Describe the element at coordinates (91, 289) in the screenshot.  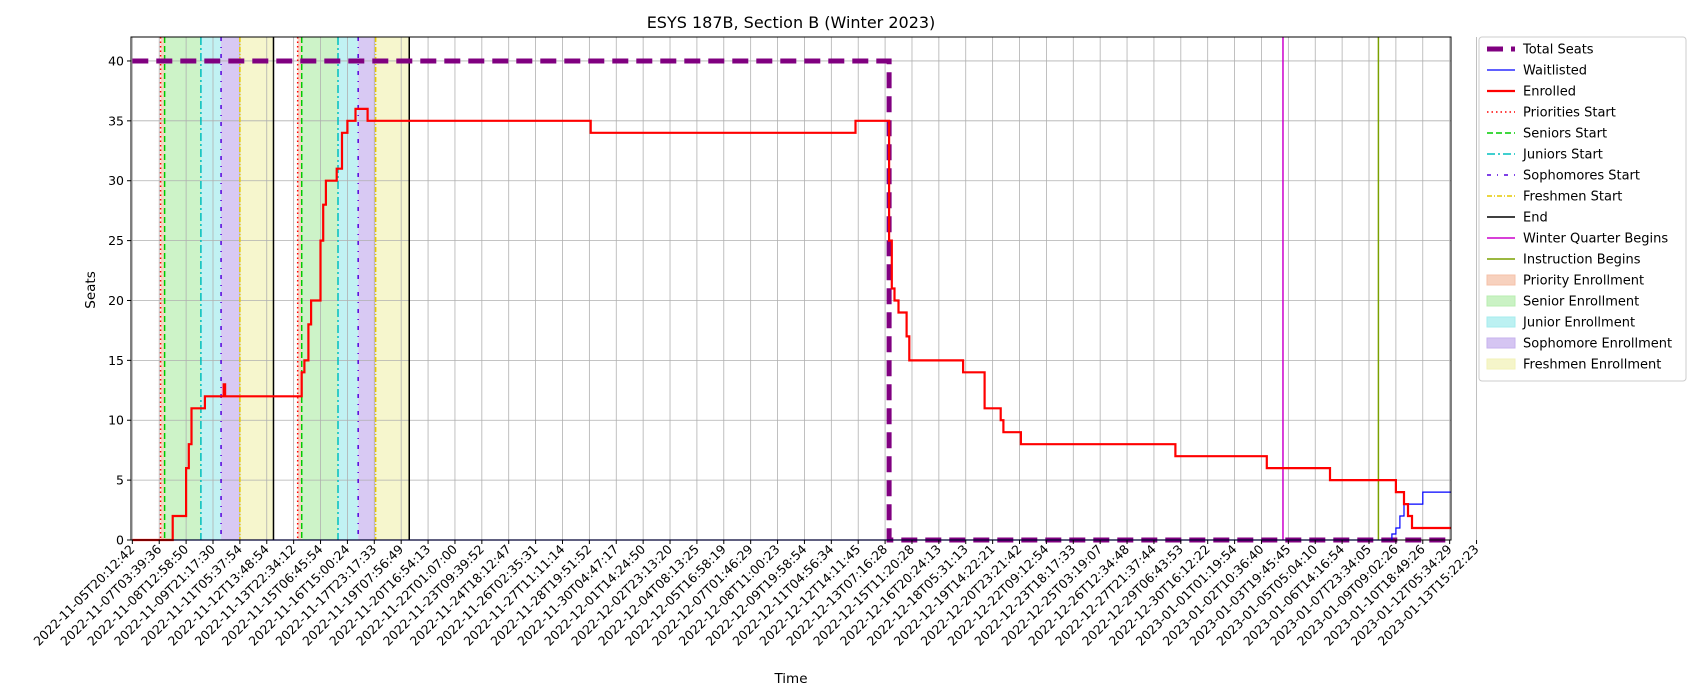
I see `y-axis-title: Seats` at that location.